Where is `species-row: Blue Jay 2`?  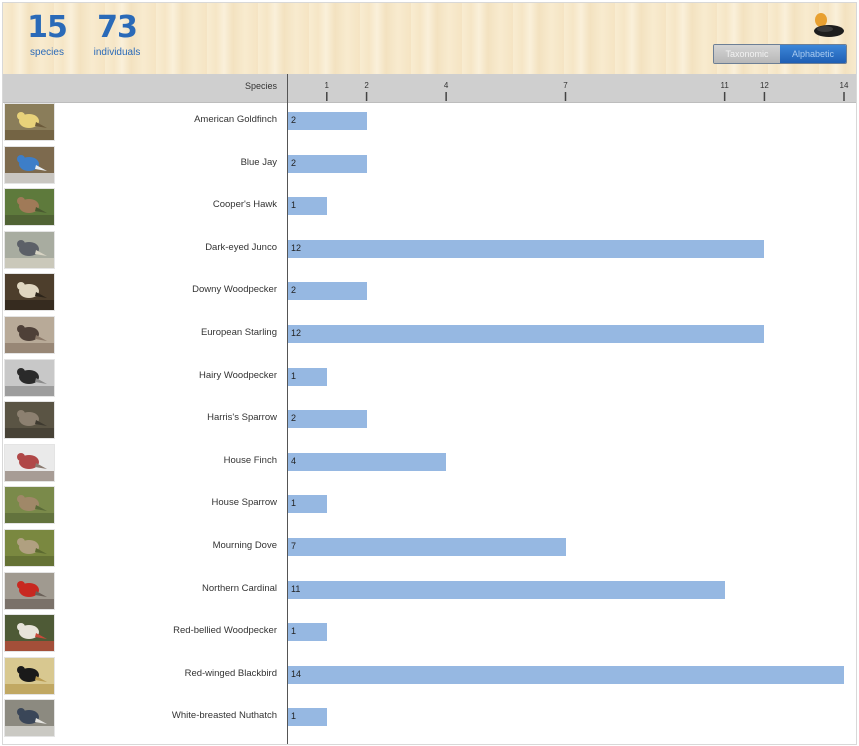 species-row: Blue Jay 2 is located at coordinates (429, 166).